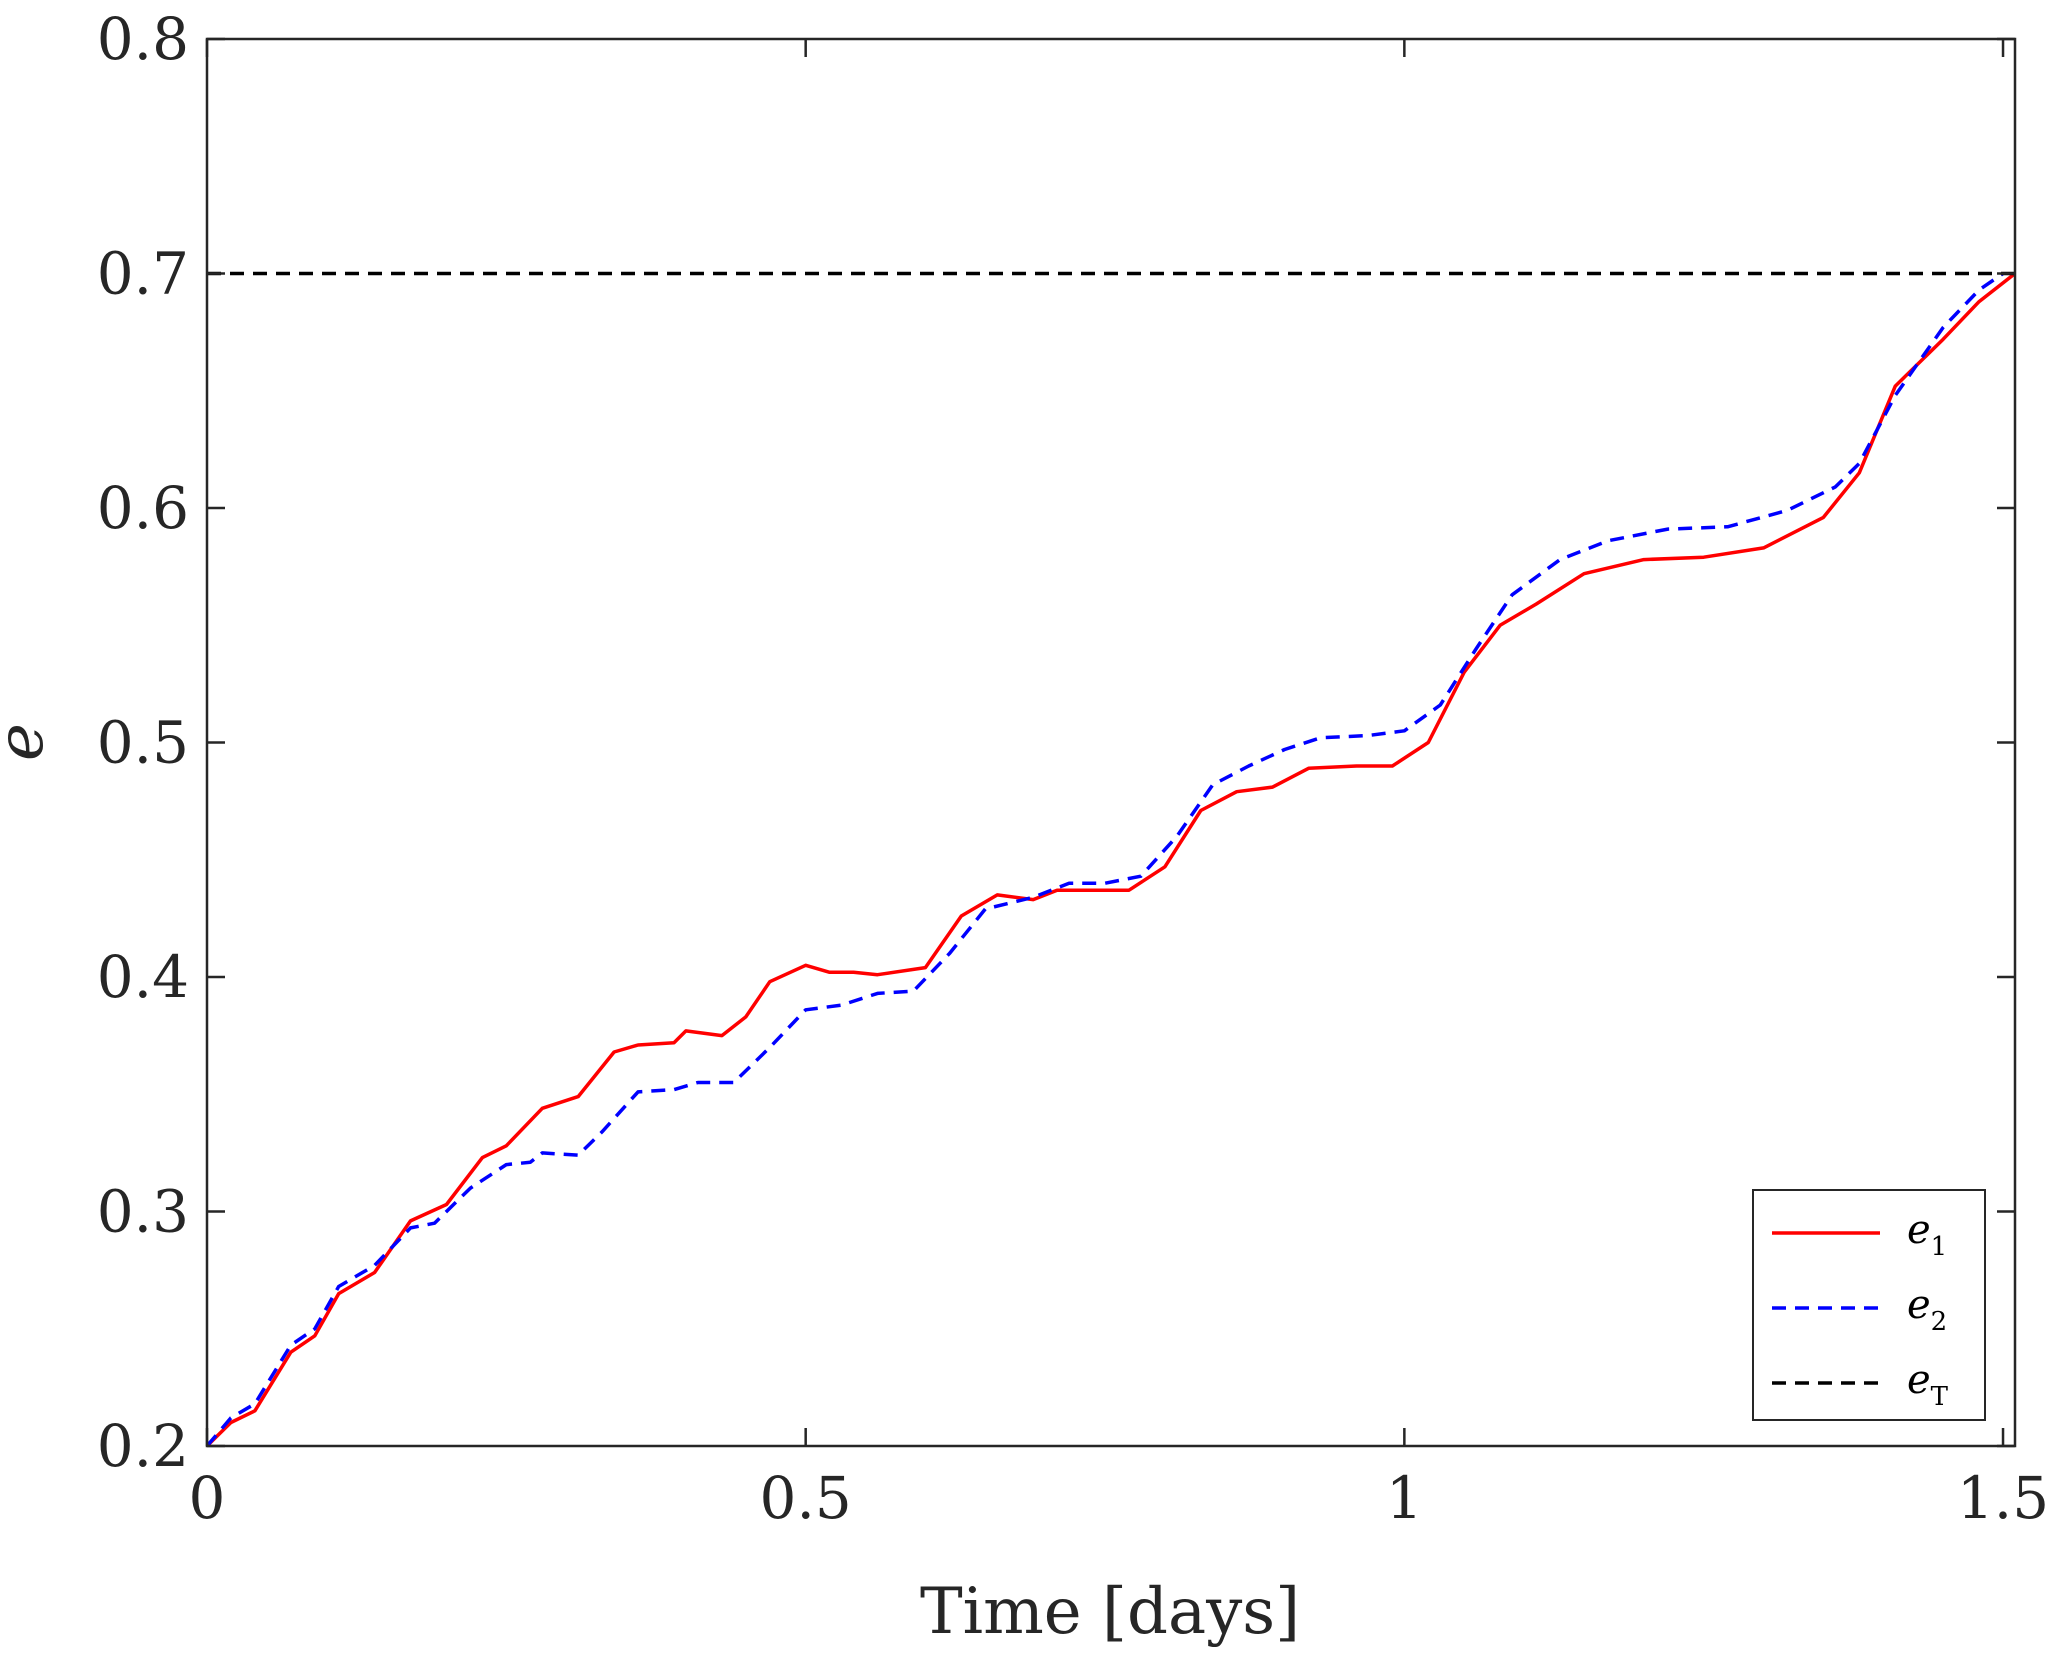  What do you see at coordinates (143, 274) in the screenshot?
I see `y-tick-label: 0.7` at bounding box center [143, 274].